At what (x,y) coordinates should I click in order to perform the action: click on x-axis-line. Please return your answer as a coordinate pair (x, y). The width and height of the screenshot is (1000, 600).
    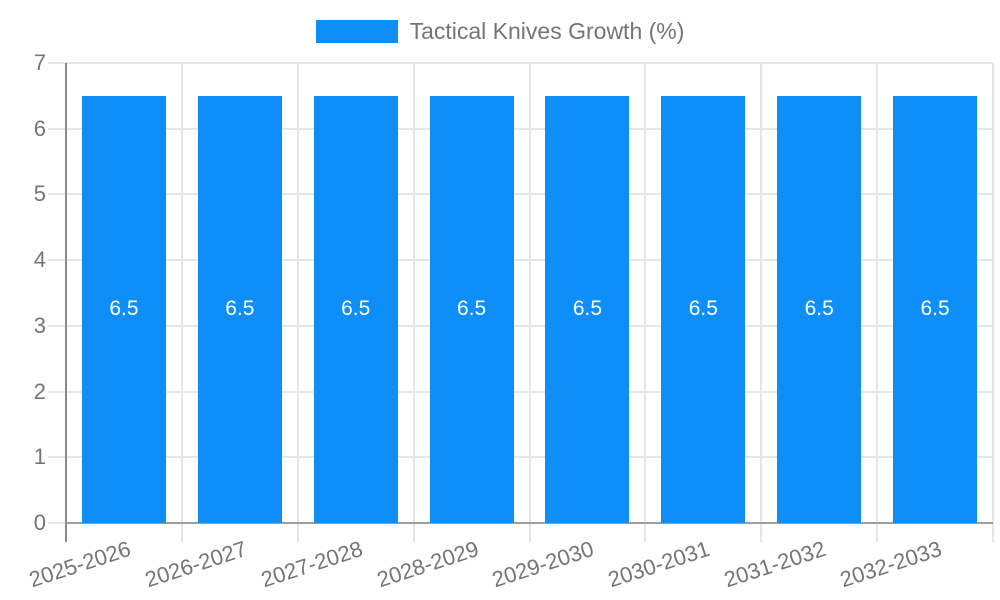
    Looking at the image, I should click on (529, 523).